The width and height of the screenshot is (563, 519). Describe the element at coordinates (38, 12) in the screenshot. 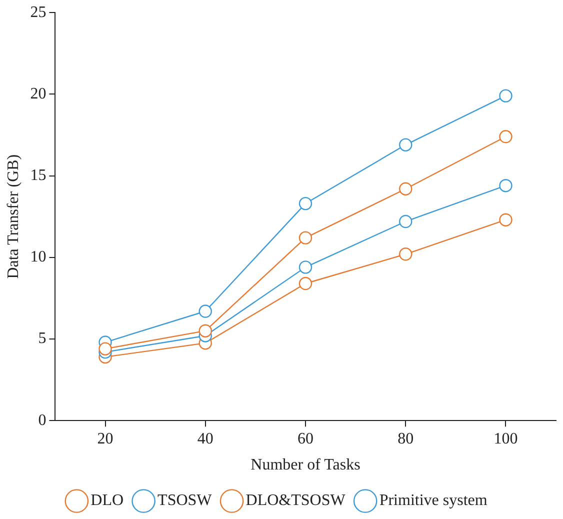

I see `y-tick-label: 25` at that location.